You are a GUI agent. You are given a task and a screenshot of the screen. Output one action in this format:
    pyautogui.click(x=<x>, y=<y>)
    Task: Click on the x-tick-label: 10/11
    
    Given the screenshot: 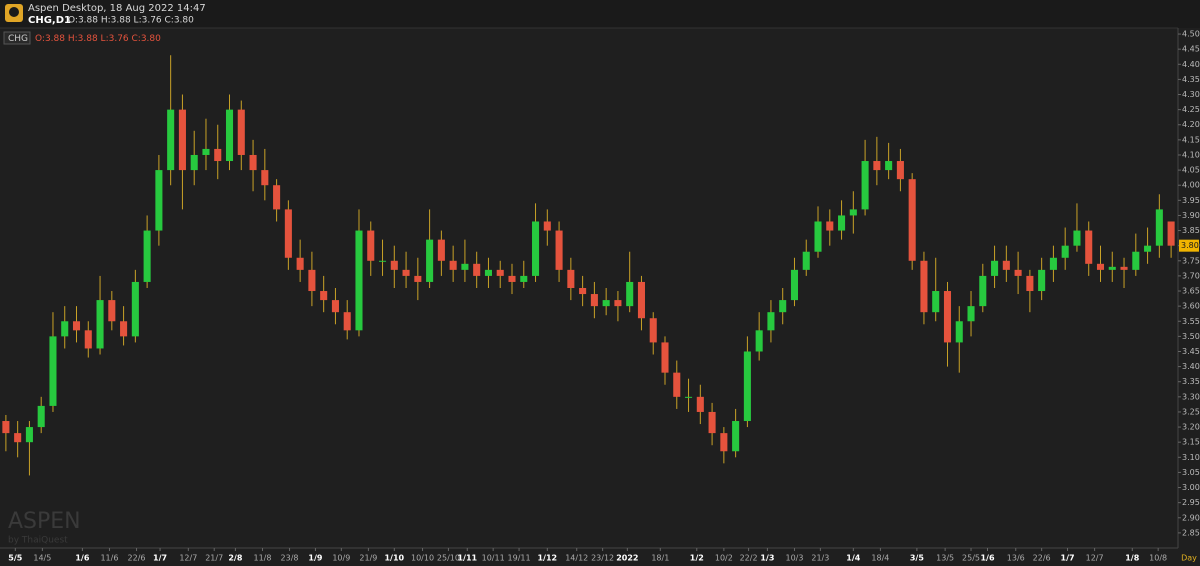 What is the action you would take?
    pyautogui.click(x=493, y=558)
    